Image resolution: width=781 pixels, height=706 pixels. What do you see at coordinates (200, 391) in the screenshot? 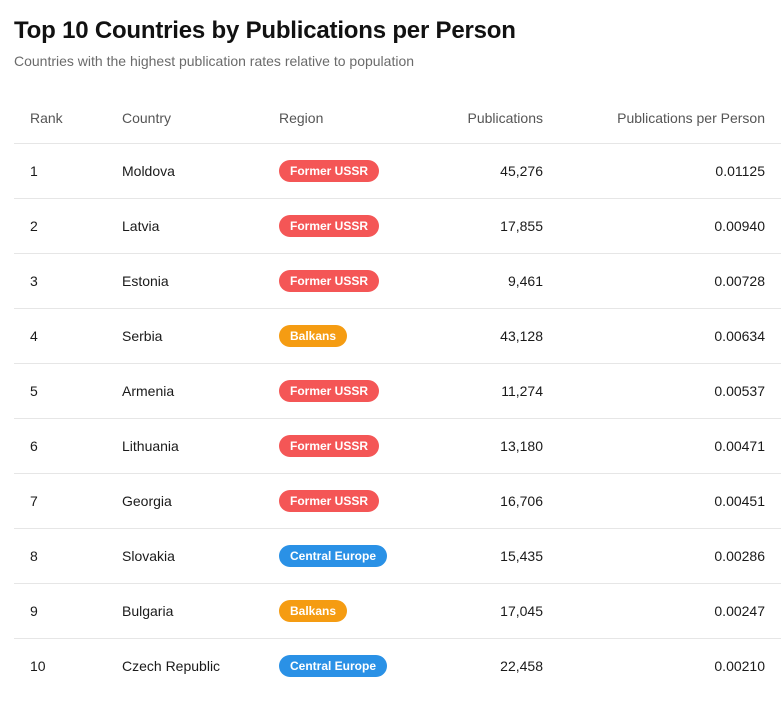
I see `country-cell: Armenia` at bounding box center [200, 391].